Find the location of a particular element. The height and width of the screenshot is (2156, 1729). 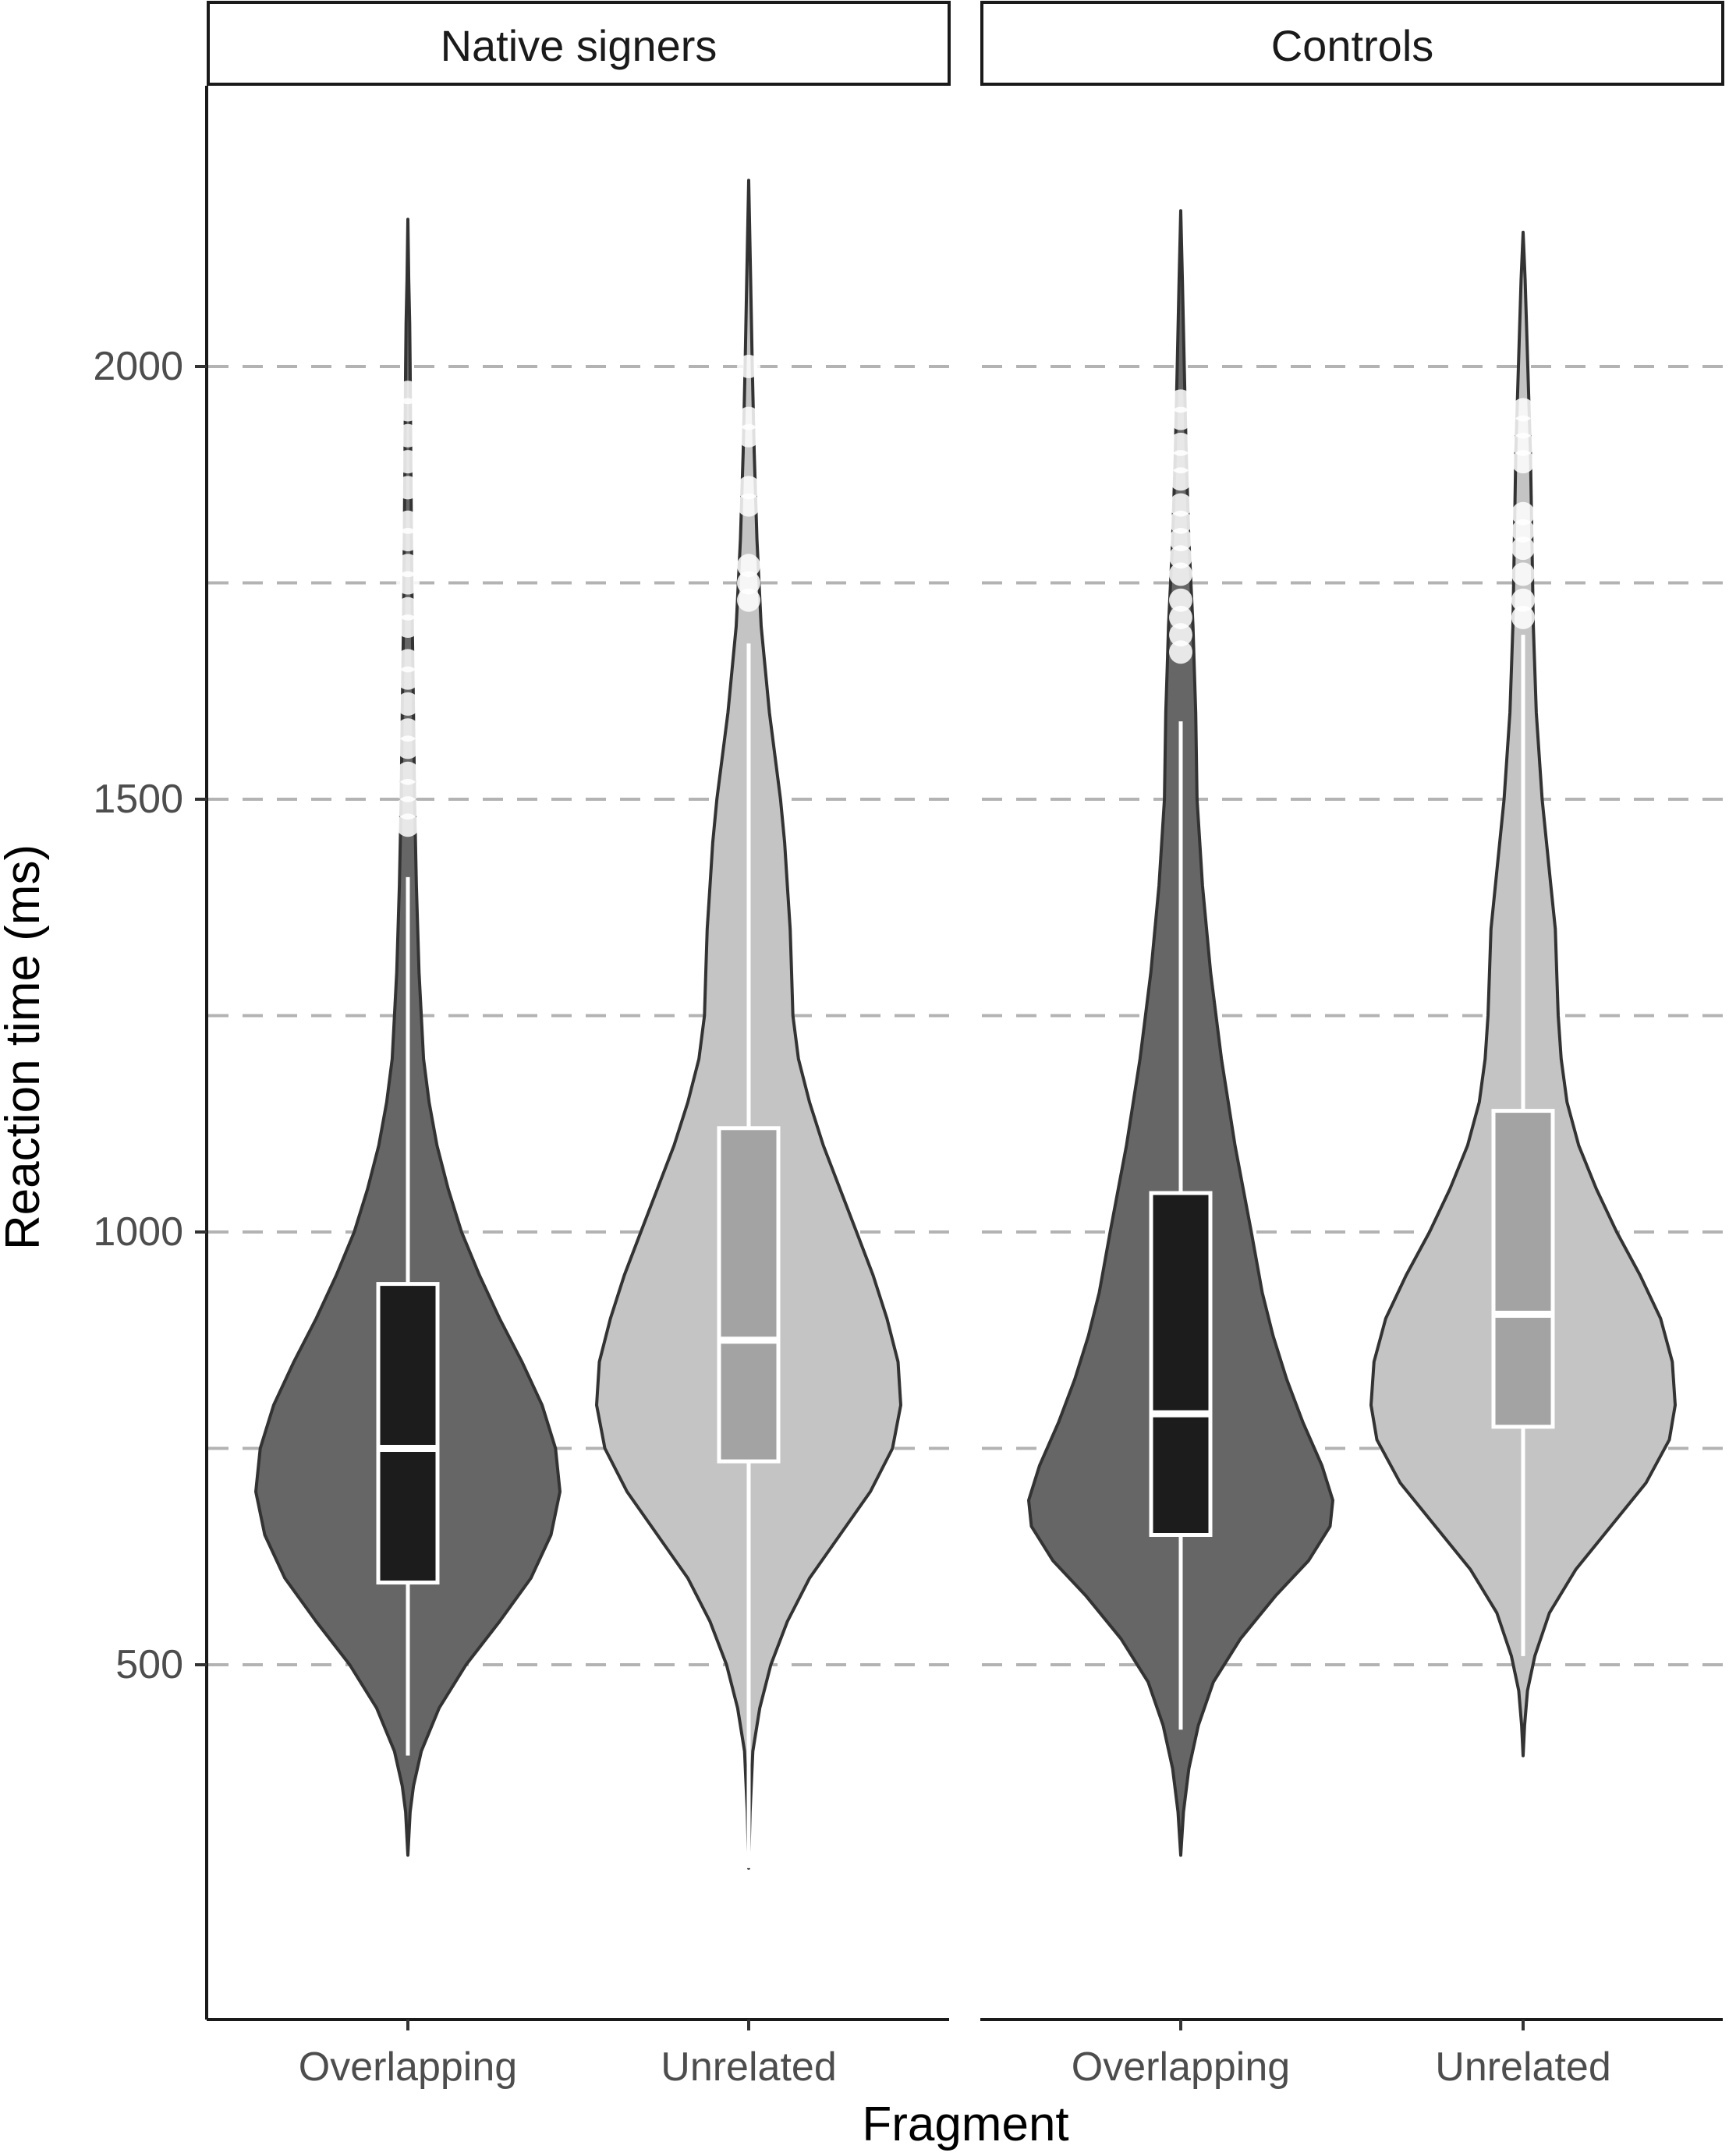

box-native-signers-unrelated is located at coordinates (749, 1295).